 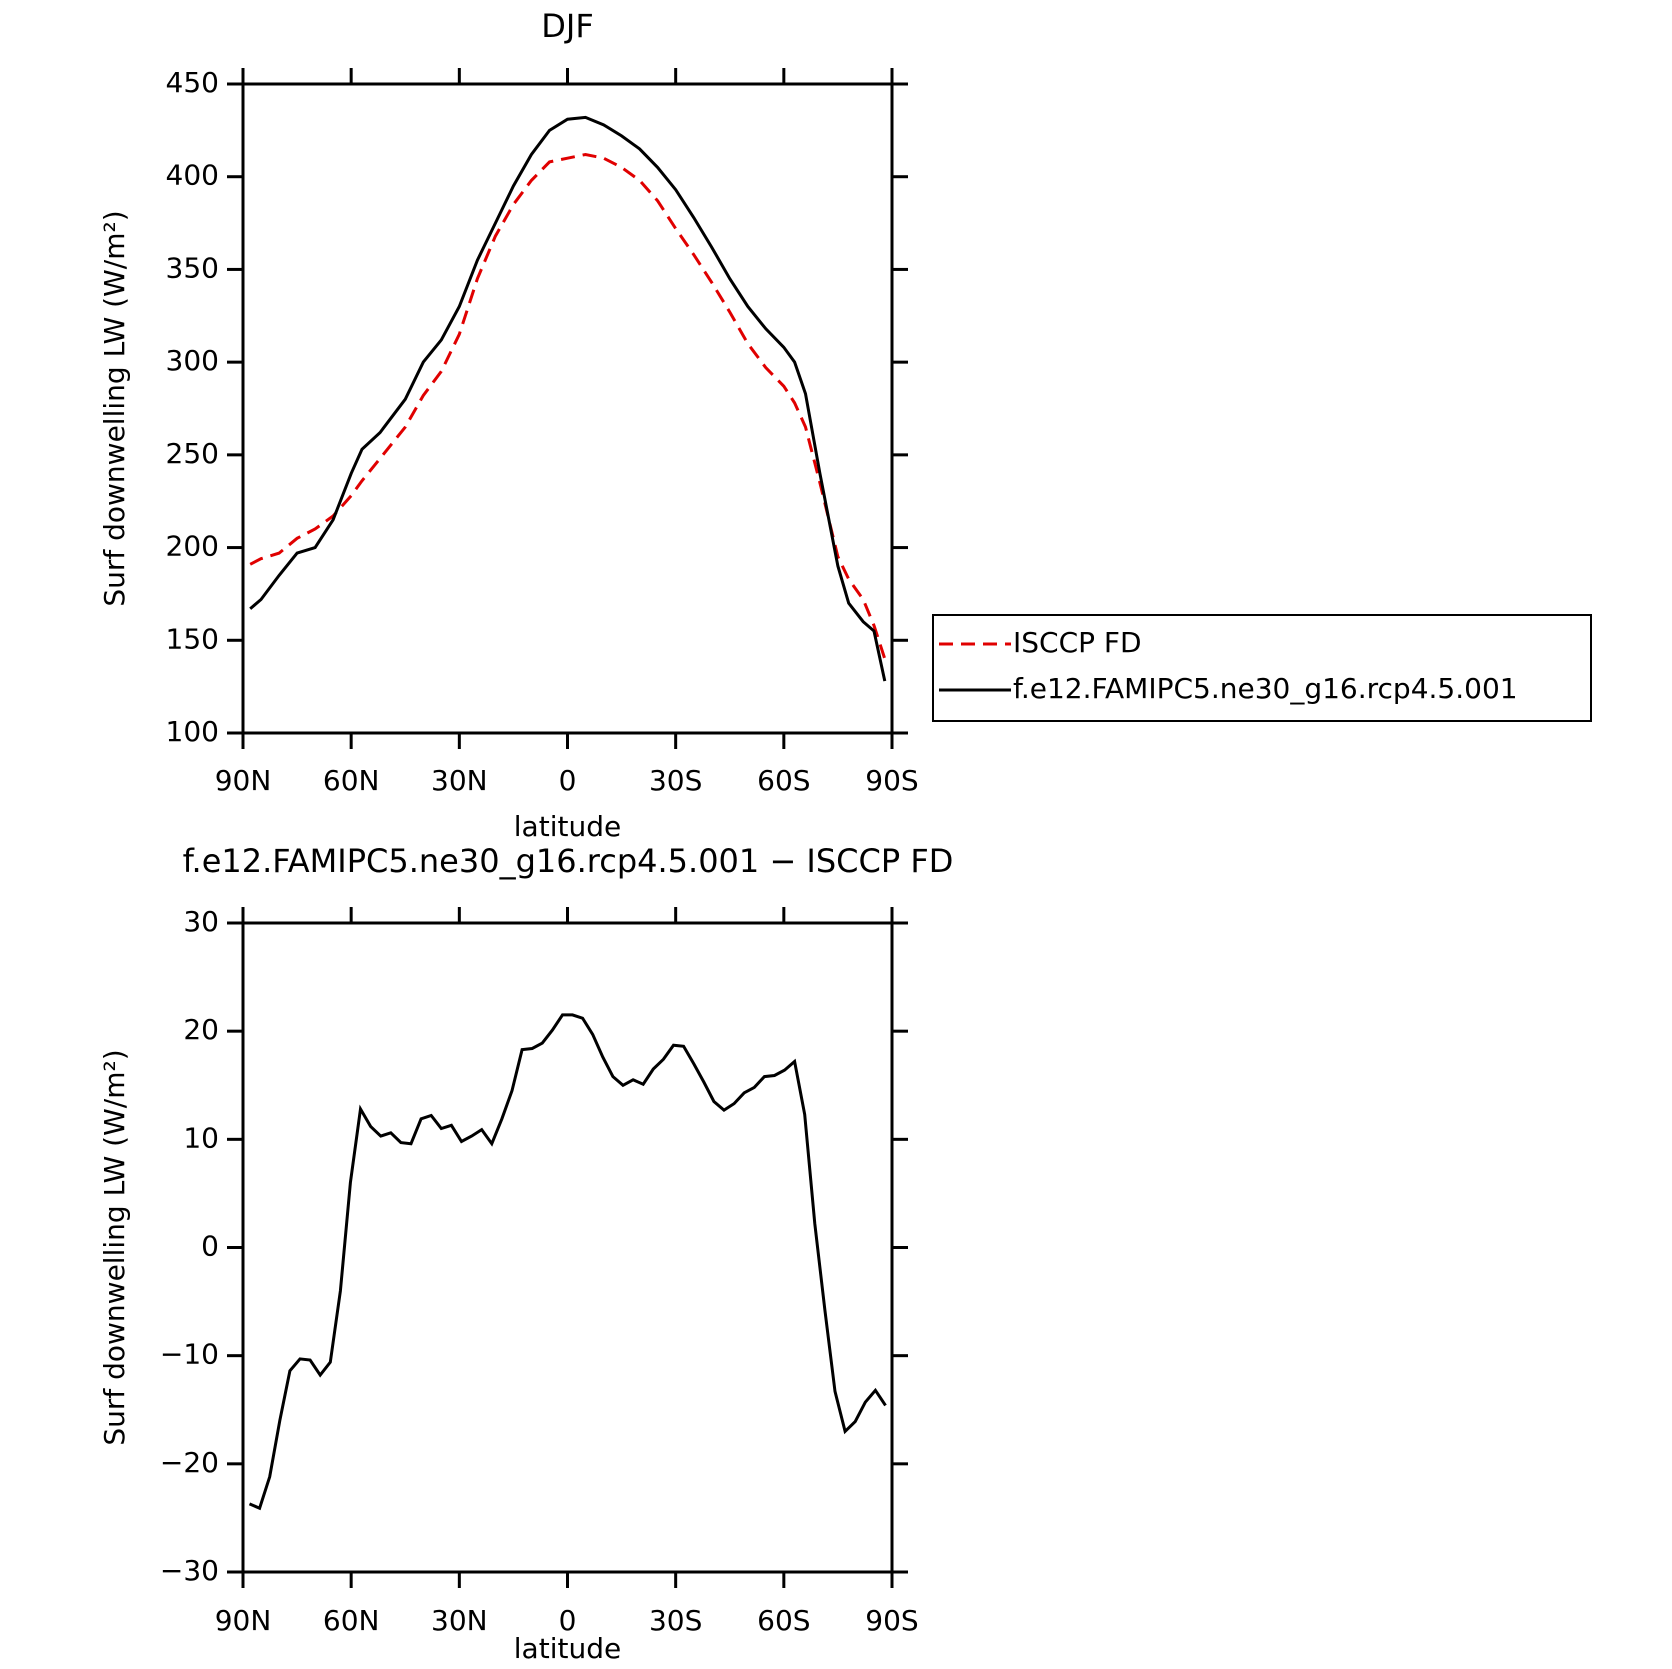 What do you see at coordinates (192, 638) in the screenshot?
I see `y-tick-label: 150` at bounding box center [192, 638].